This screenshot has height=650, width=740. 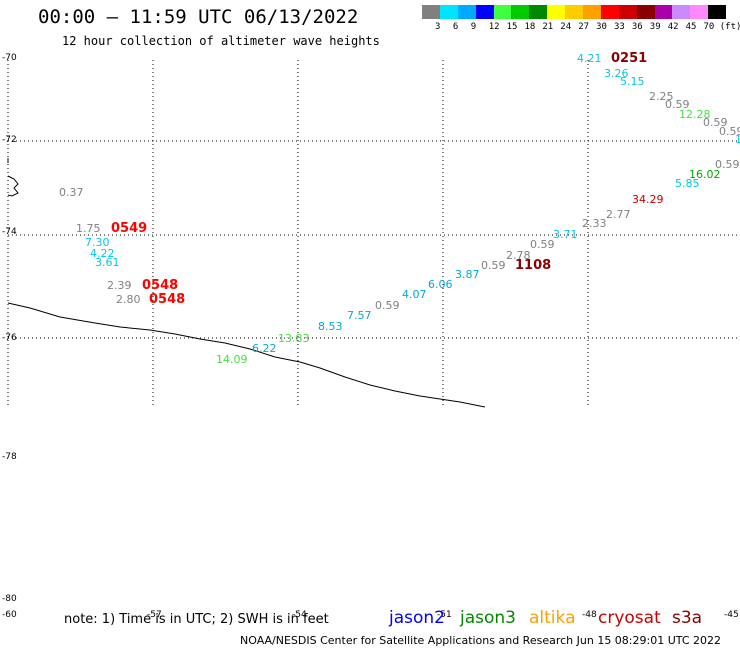 I want to click on lon-label: -48, so click(x=589, y=615).